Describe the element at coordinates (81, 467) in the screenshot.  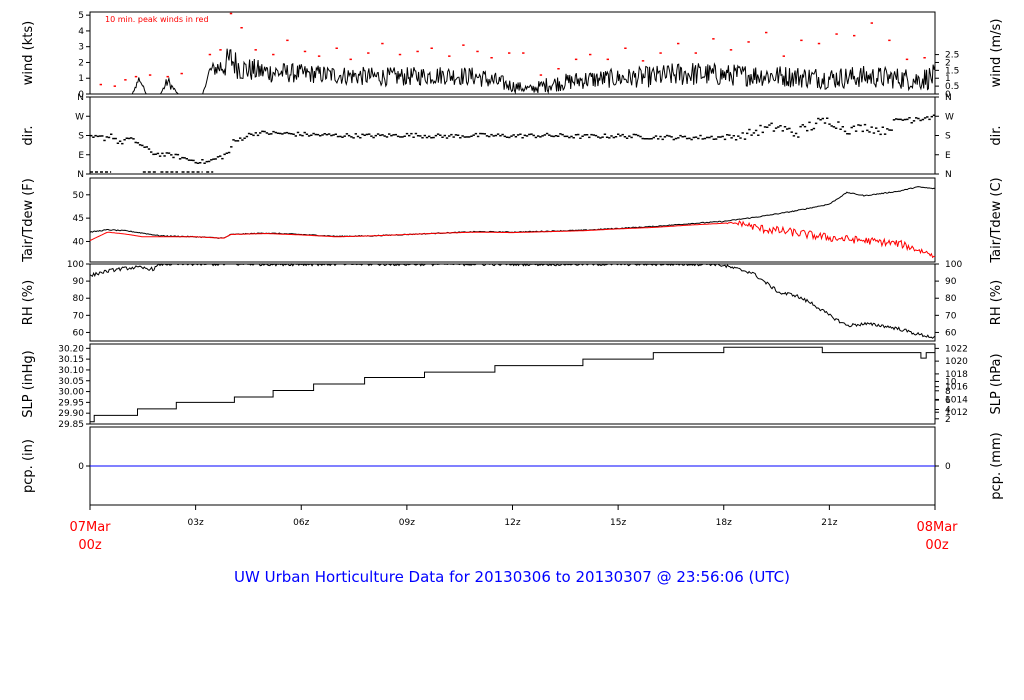
I see `y-tick-label-left: 0` at that location.